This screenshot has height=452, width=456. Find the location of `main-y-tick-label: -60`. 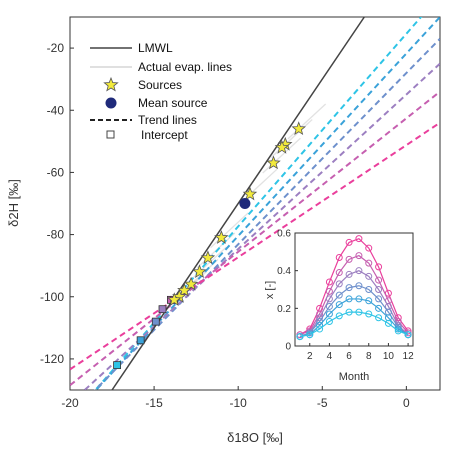

main-y-tick-label: -60 is located at coordinates (56, 172).